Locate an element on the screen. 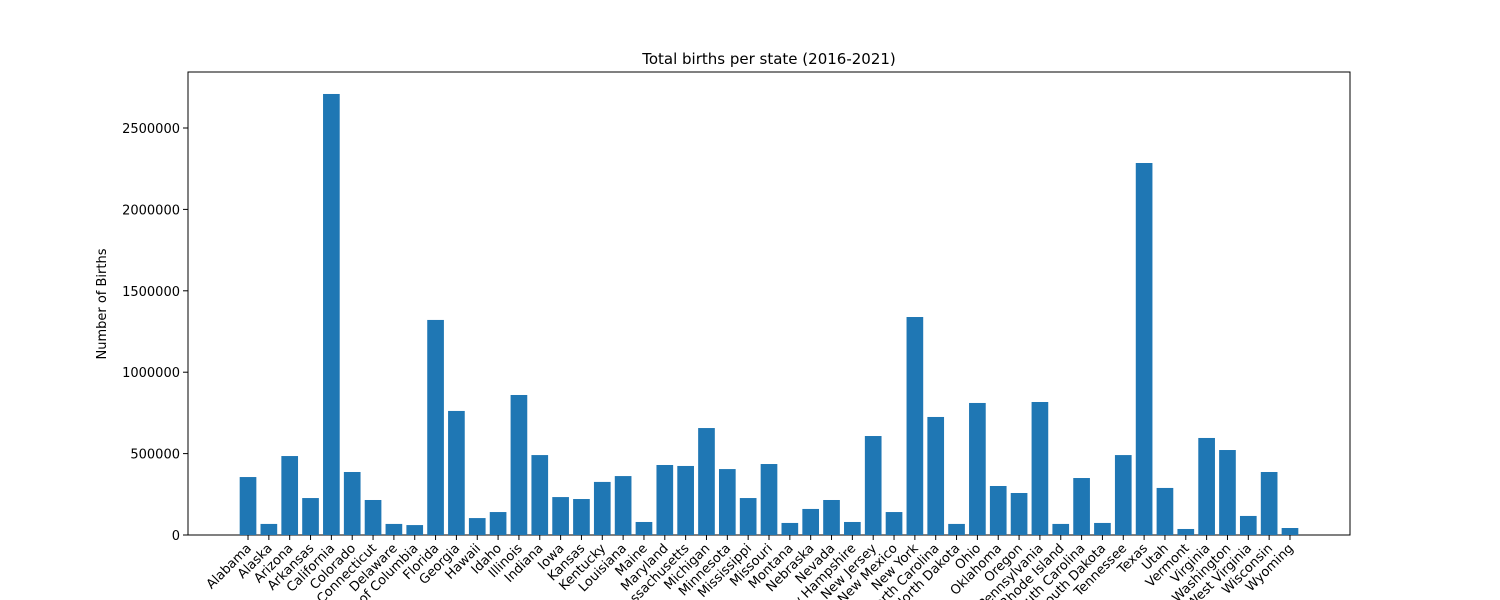  chart-title: Total births per state (2016-2021) is located at coordinates (768, 59).